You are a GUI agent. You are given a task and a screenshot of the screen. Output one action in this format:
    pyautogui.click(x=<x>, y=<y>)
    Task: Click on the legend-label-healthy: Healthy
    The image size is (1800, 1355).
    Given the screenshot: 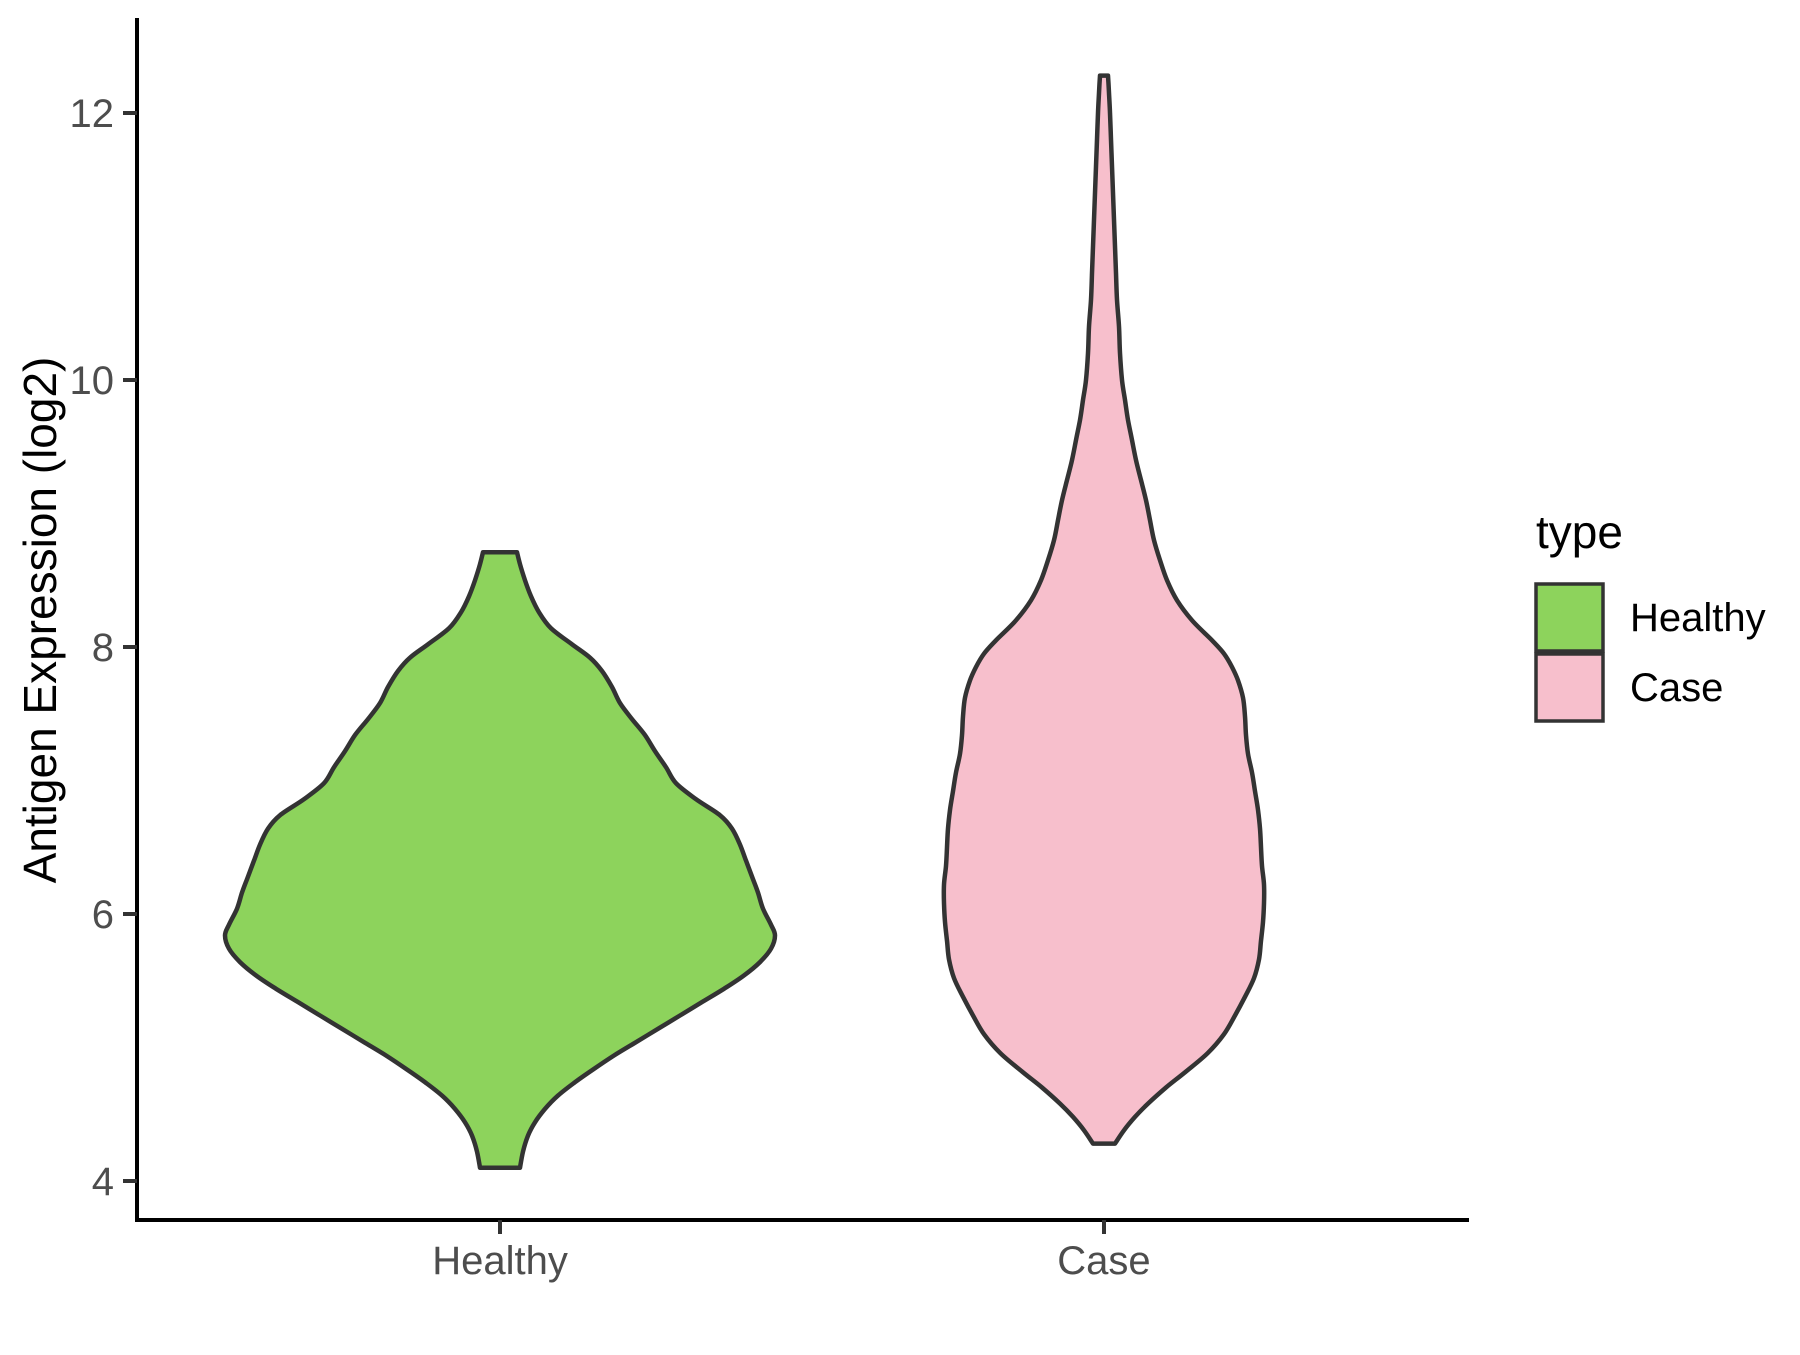 What is the action you would take?
    pyautogui.click(x=1698, y=618)
    